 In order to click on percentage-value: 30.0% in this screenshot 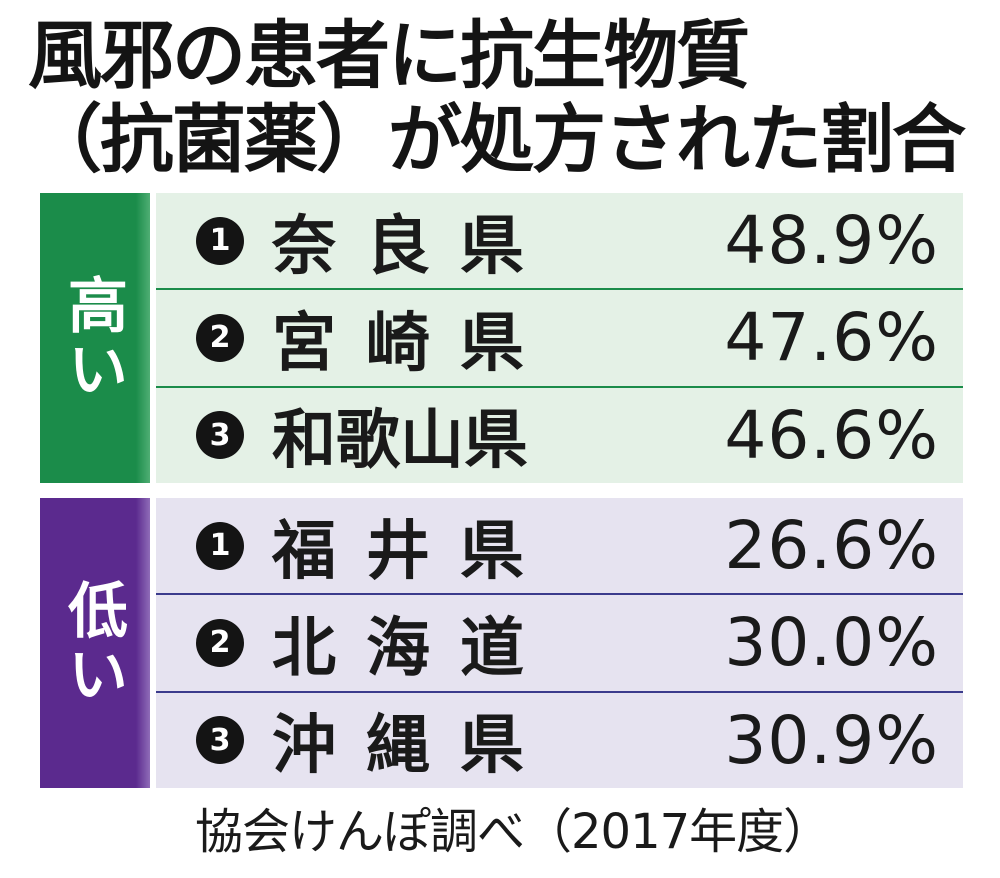, I will do `click(831, 643)`.